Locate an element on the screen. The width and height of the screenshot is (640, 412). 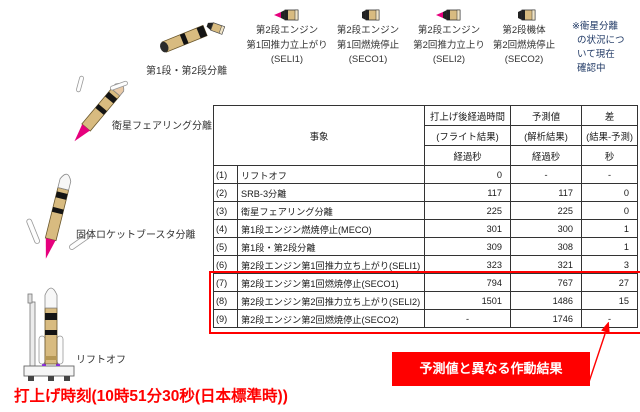
rocket-srb-separation-illustration is located at coordinates (58, 216).